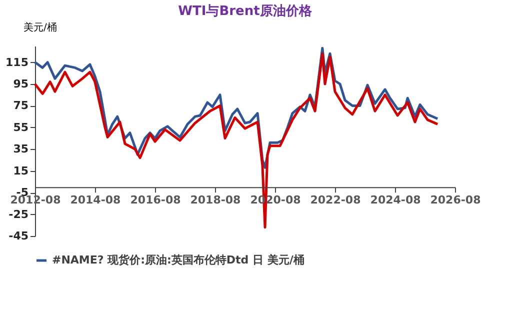 The width and height of the screenshot is (529, 326). I want to click on y-axis-title: 美元/桶, so click(40, 28).